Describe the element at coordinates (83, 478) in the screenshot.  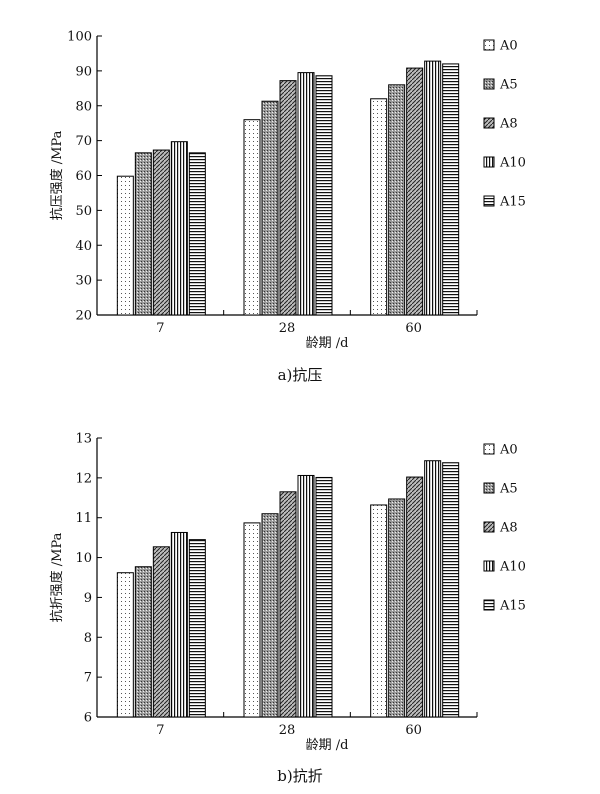
I see `y-tick-label: 12` at that location.